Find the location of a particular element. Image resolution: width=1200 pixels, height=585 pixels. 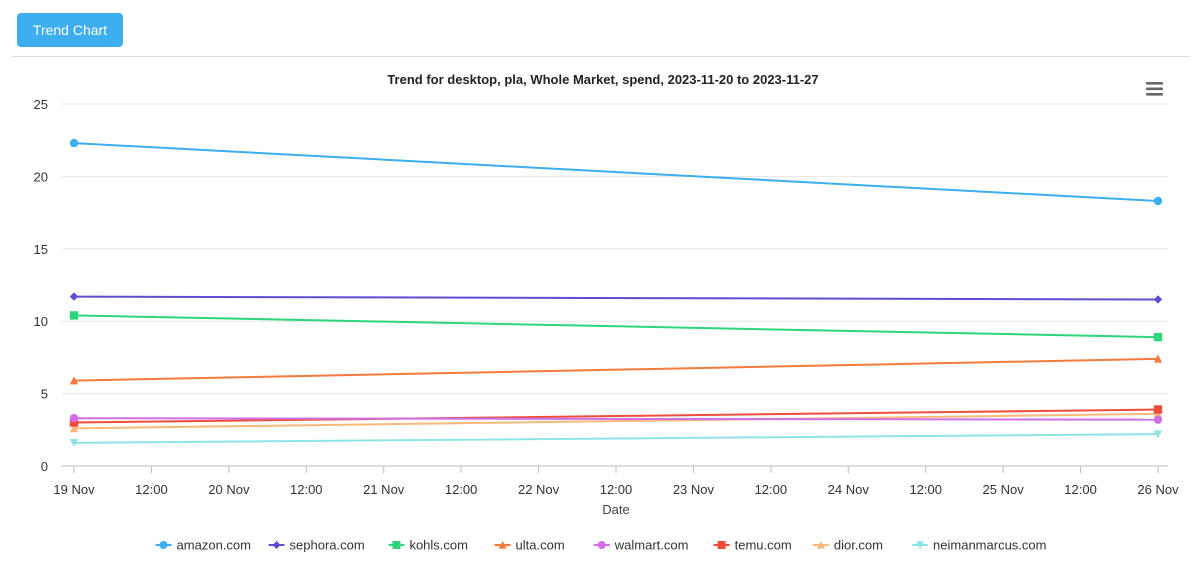

legend-item-dior-com: dior.com is located at coordinates (847, 545).